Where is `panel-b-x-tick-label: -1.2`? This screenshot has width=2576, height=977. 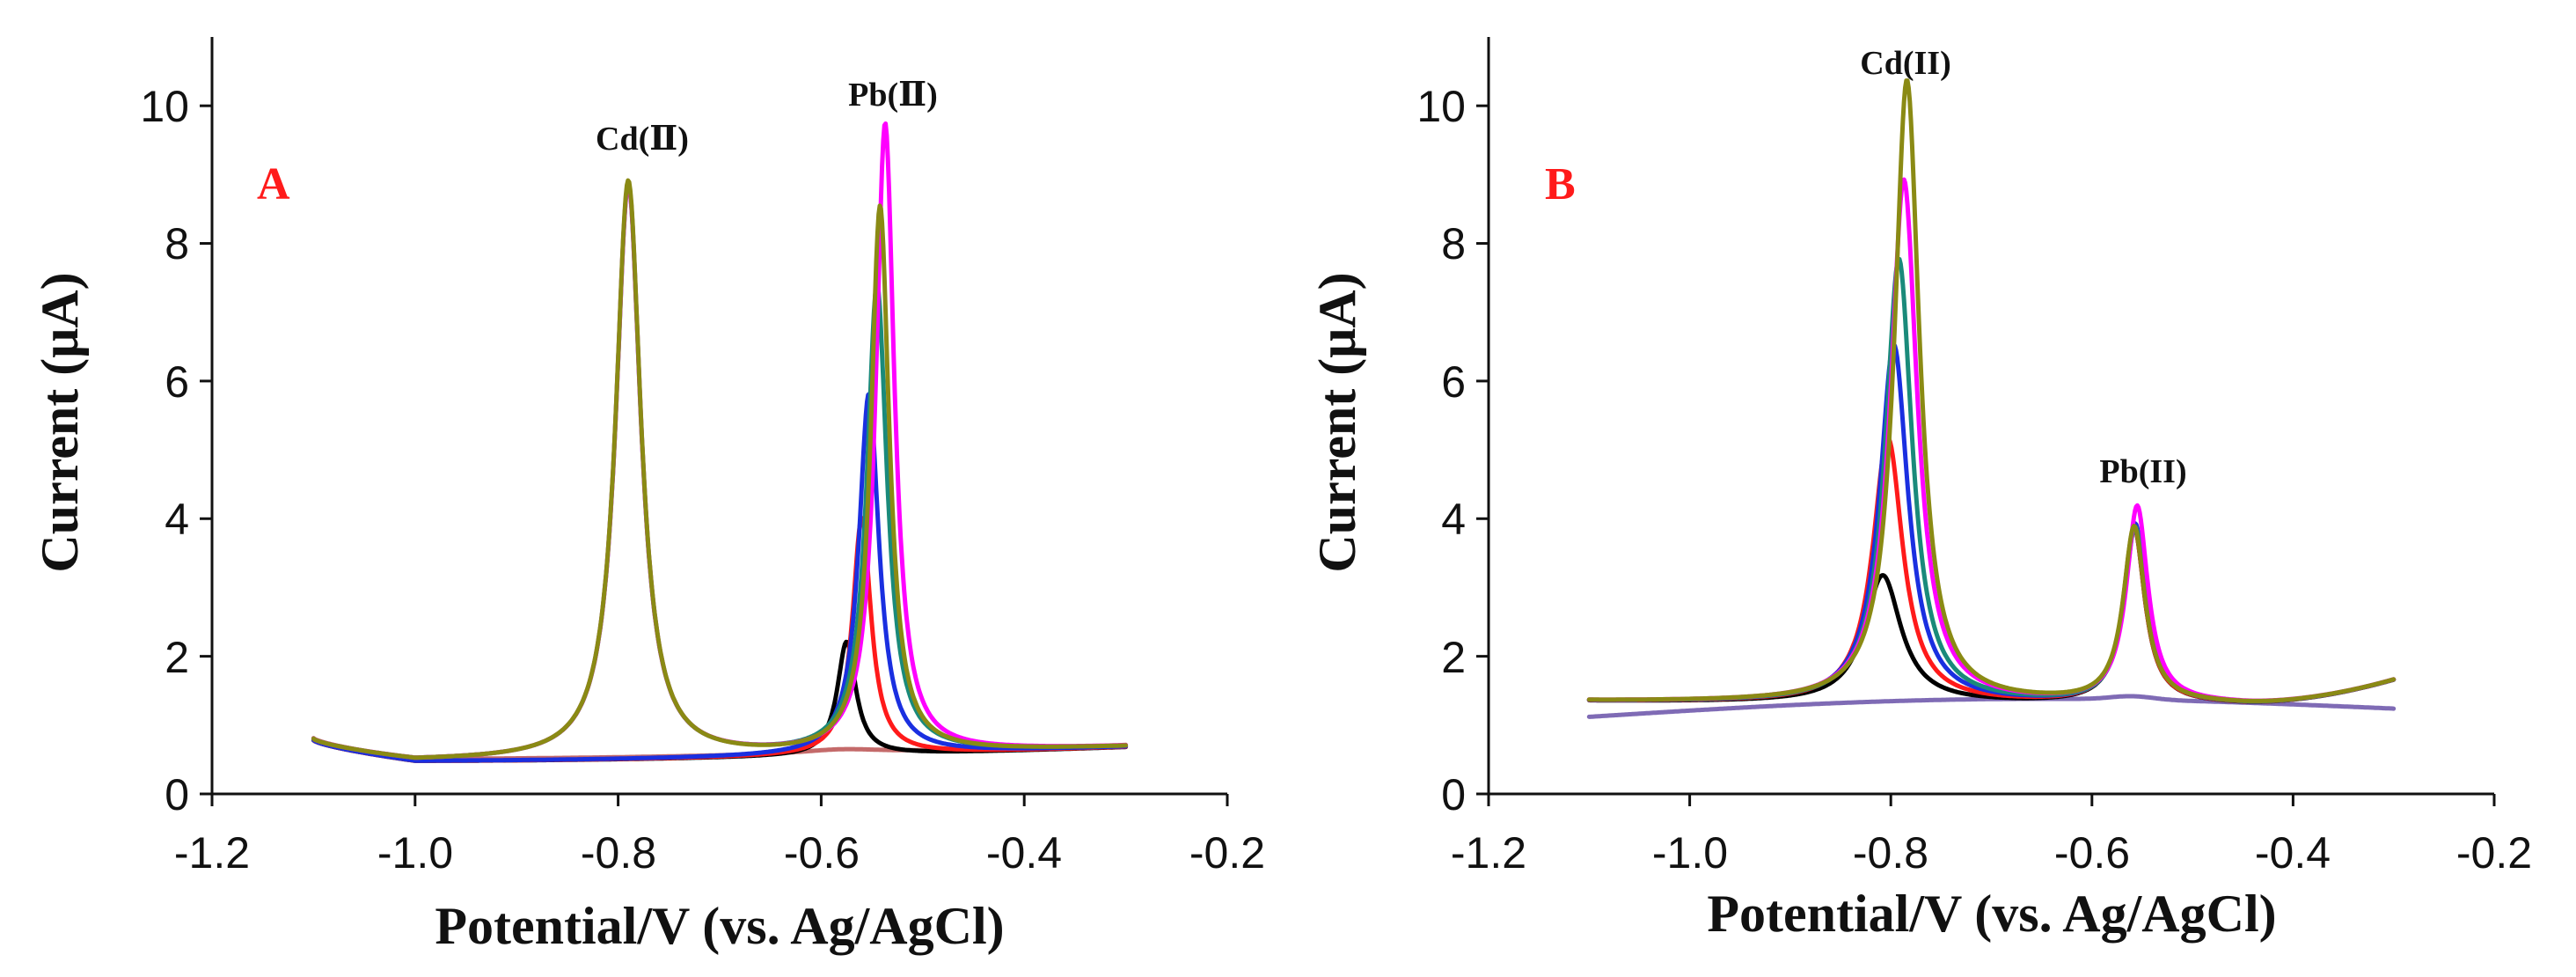 panel-b-x-tick-label: -1.2 is located at coordinates (1488, 853).